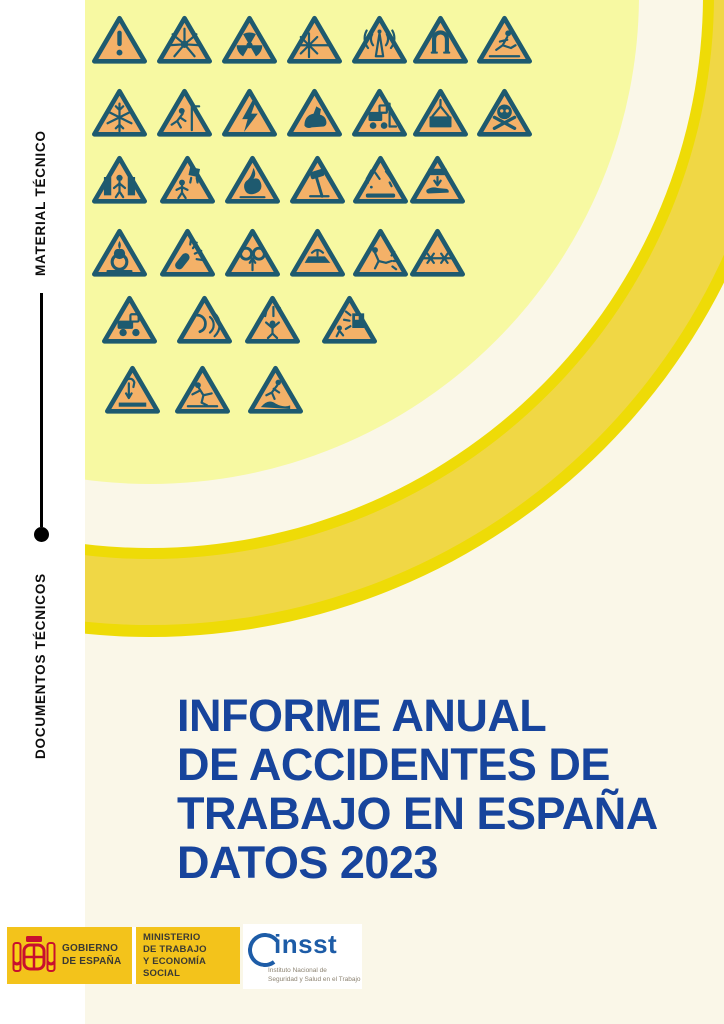 The width and height of the screenshot is (724, 1024). I want to click on hazard-electrical-hazard-icon, so click(249, 113).